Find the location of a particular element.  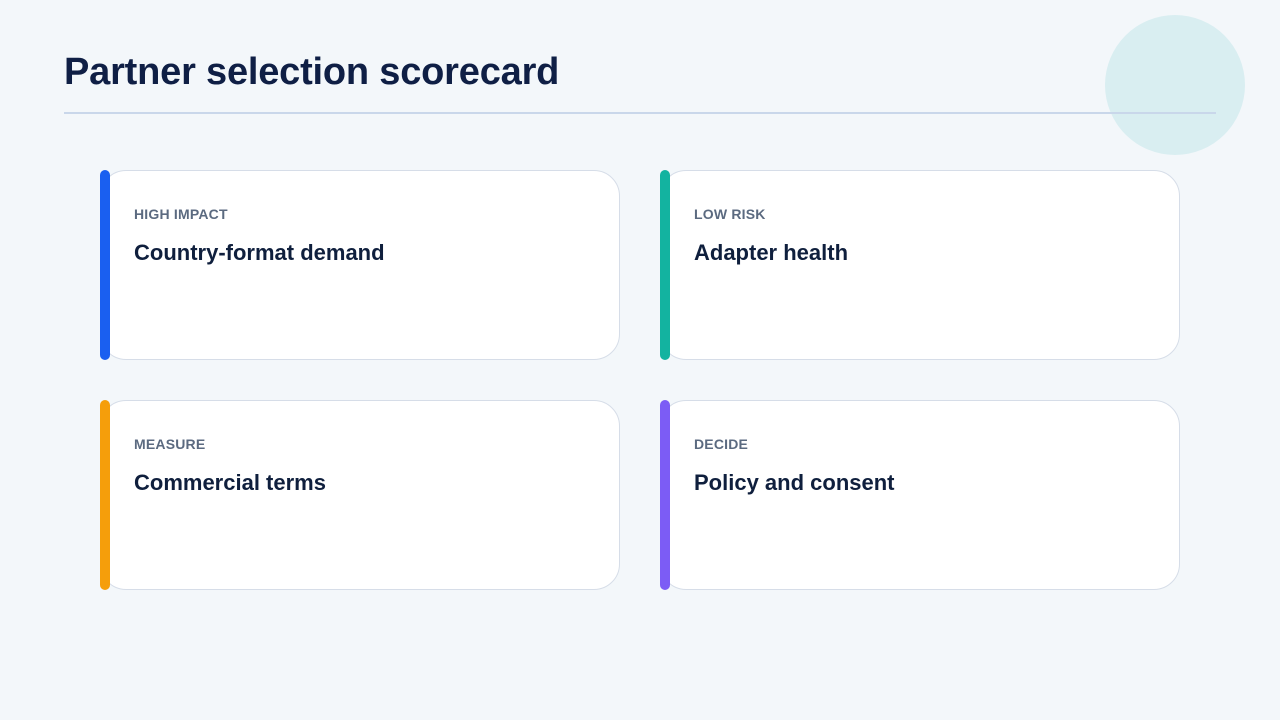

scorecard-card-policy-and-consent: DECIDE Policy and consent is located at coordinates (920, 495).